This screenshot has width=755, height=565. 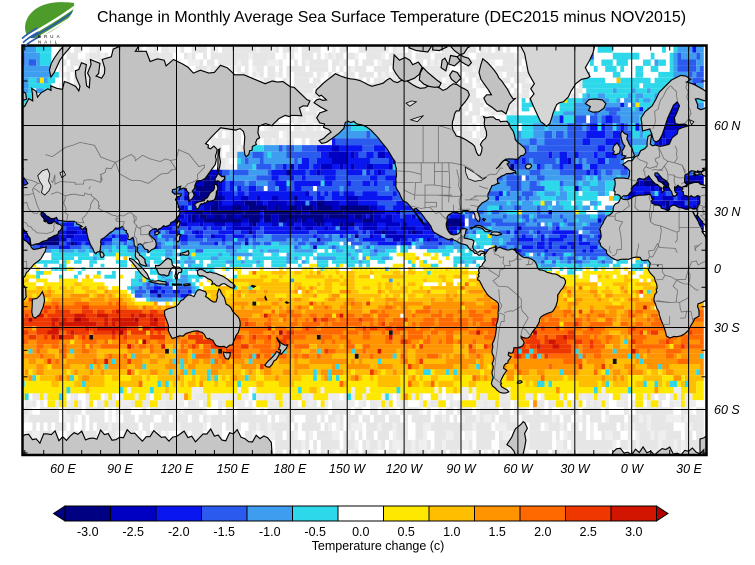 I want to click on svg-text: 120 W, so click(x=404, y=469).